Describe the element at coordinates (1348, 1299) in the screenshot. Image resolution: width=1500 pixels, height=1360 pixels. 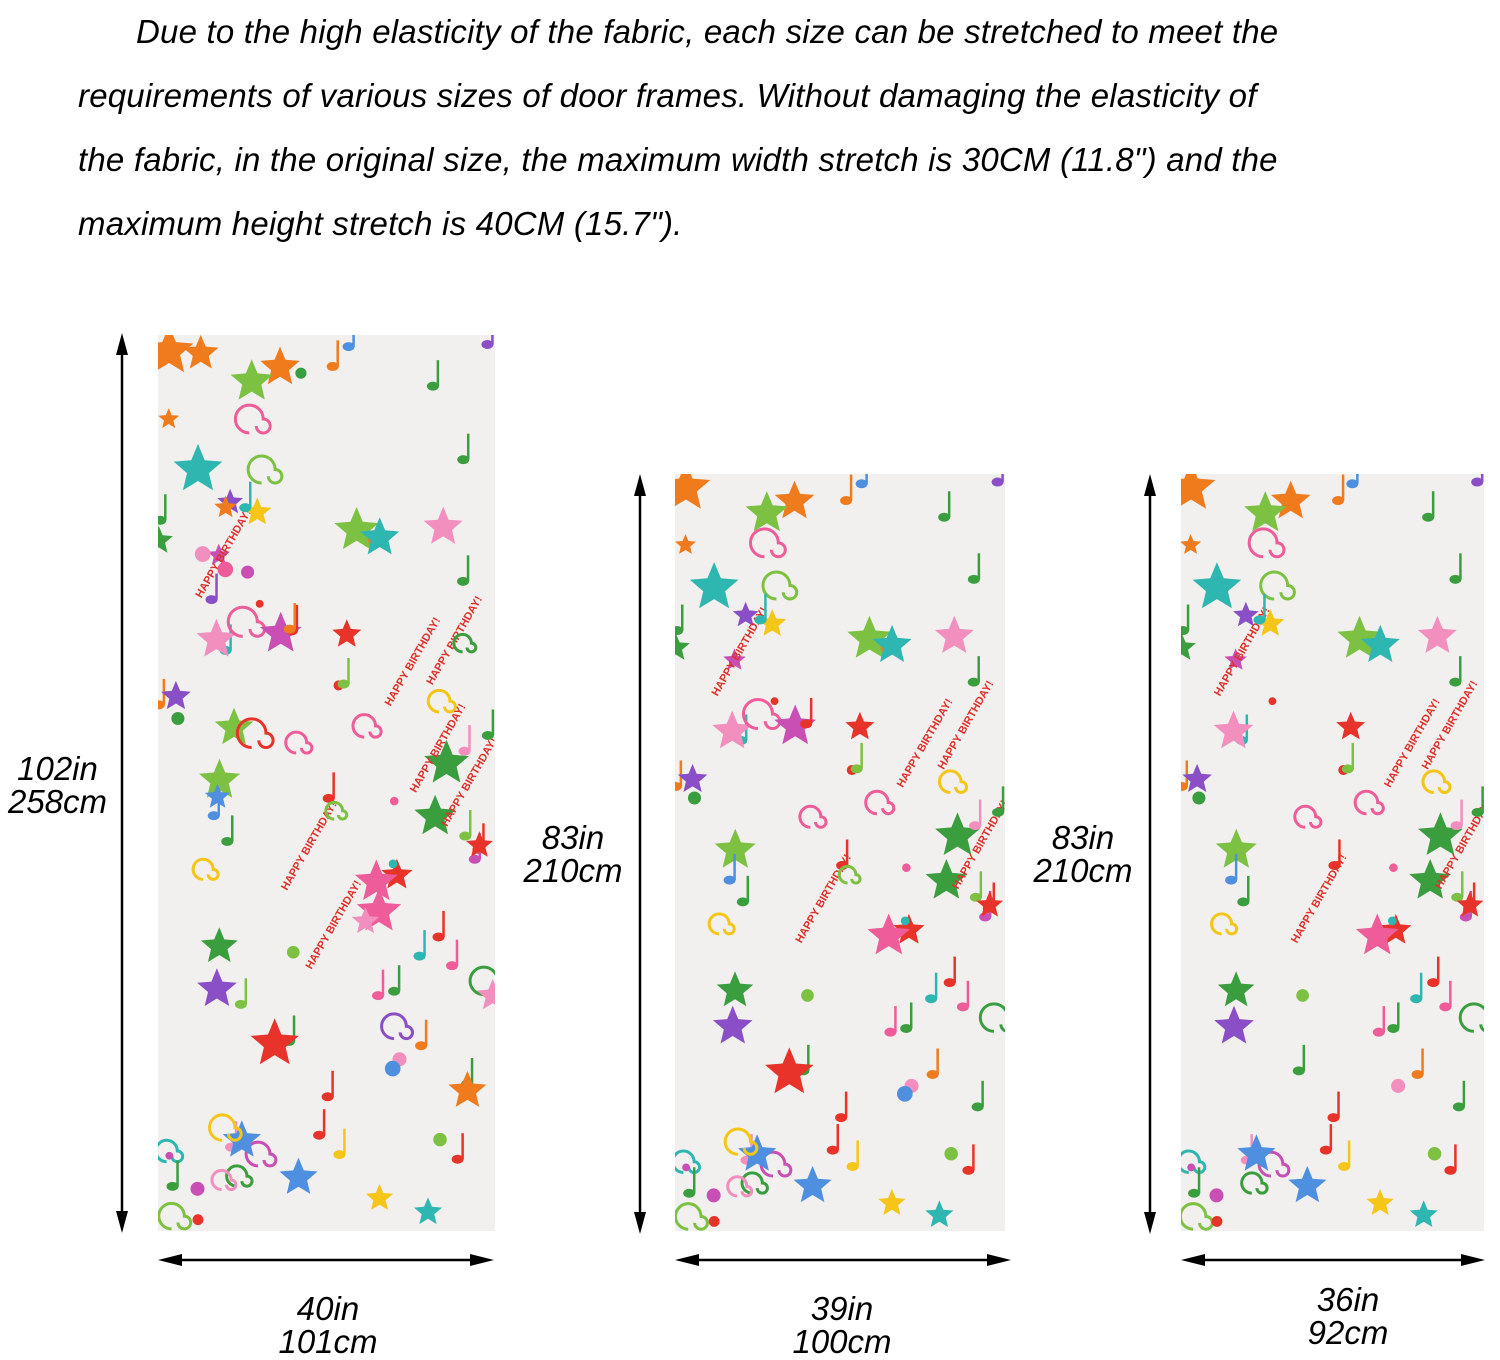
I see `width-in-3: 36in` at that location.